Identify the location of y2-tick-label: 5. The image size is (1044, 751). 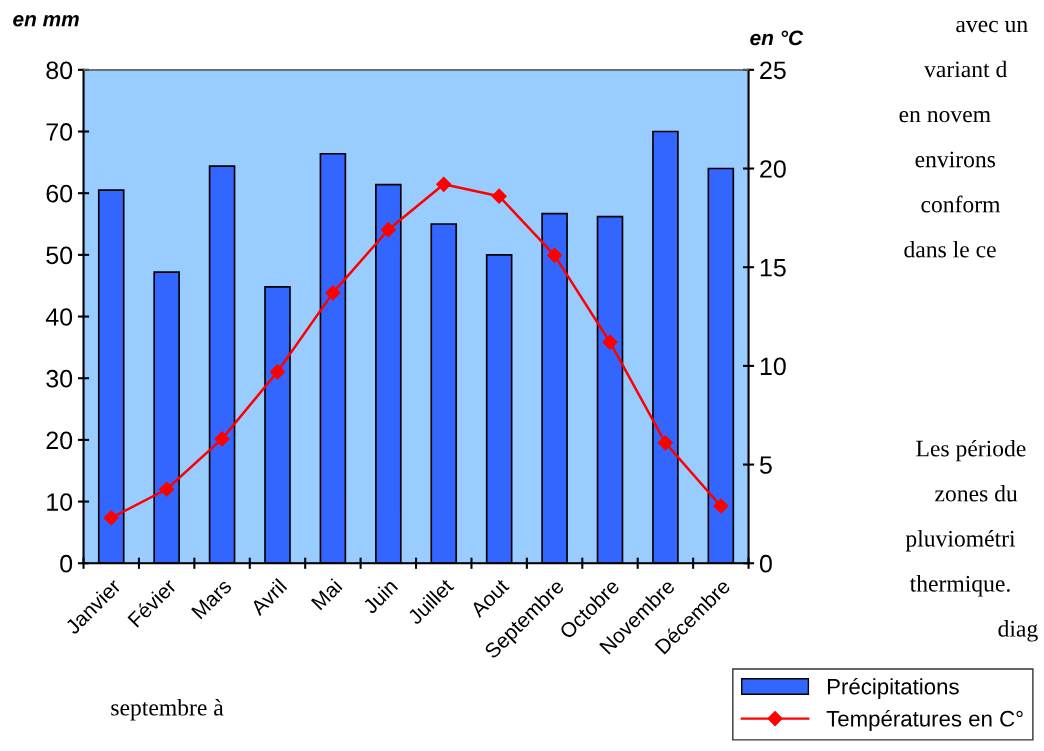
(765, 465).